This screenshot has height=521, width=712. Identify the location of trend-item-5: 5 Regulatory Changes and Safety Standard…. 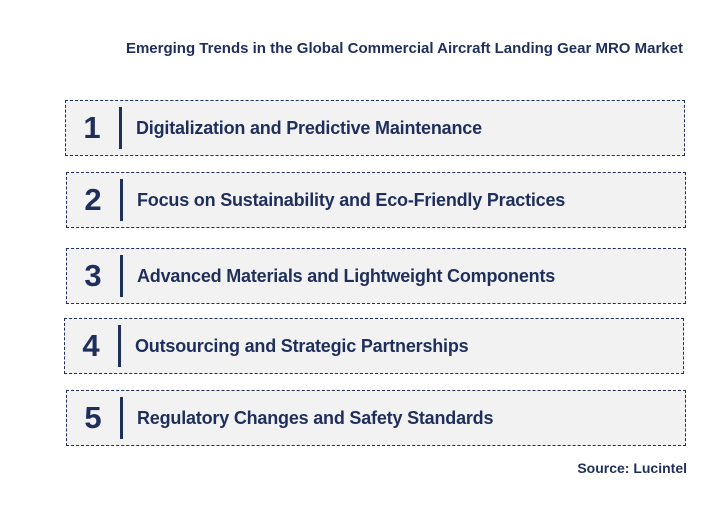
(376, 418).